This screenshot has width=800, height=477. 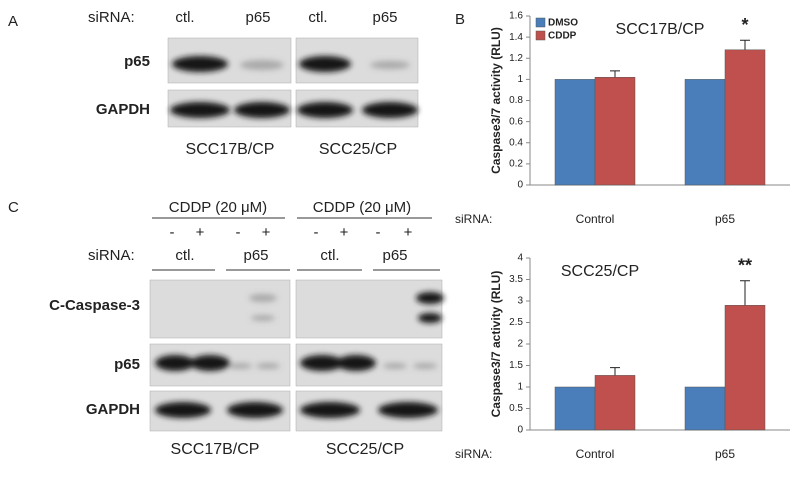 What do you see at coordinates (660, 29) in the screenshot?
I see `chart-title: SCC17B/CP` at bounding box center [660, 29].